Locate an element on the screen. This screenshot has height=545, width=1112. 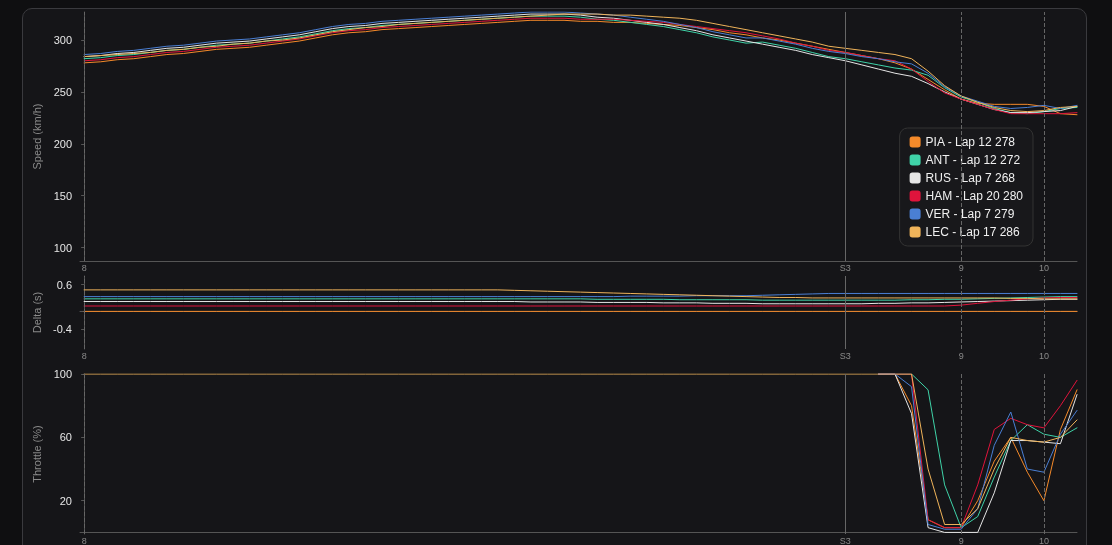
y-axis-title: Throttle (%) is located at coordinates (36, 454).